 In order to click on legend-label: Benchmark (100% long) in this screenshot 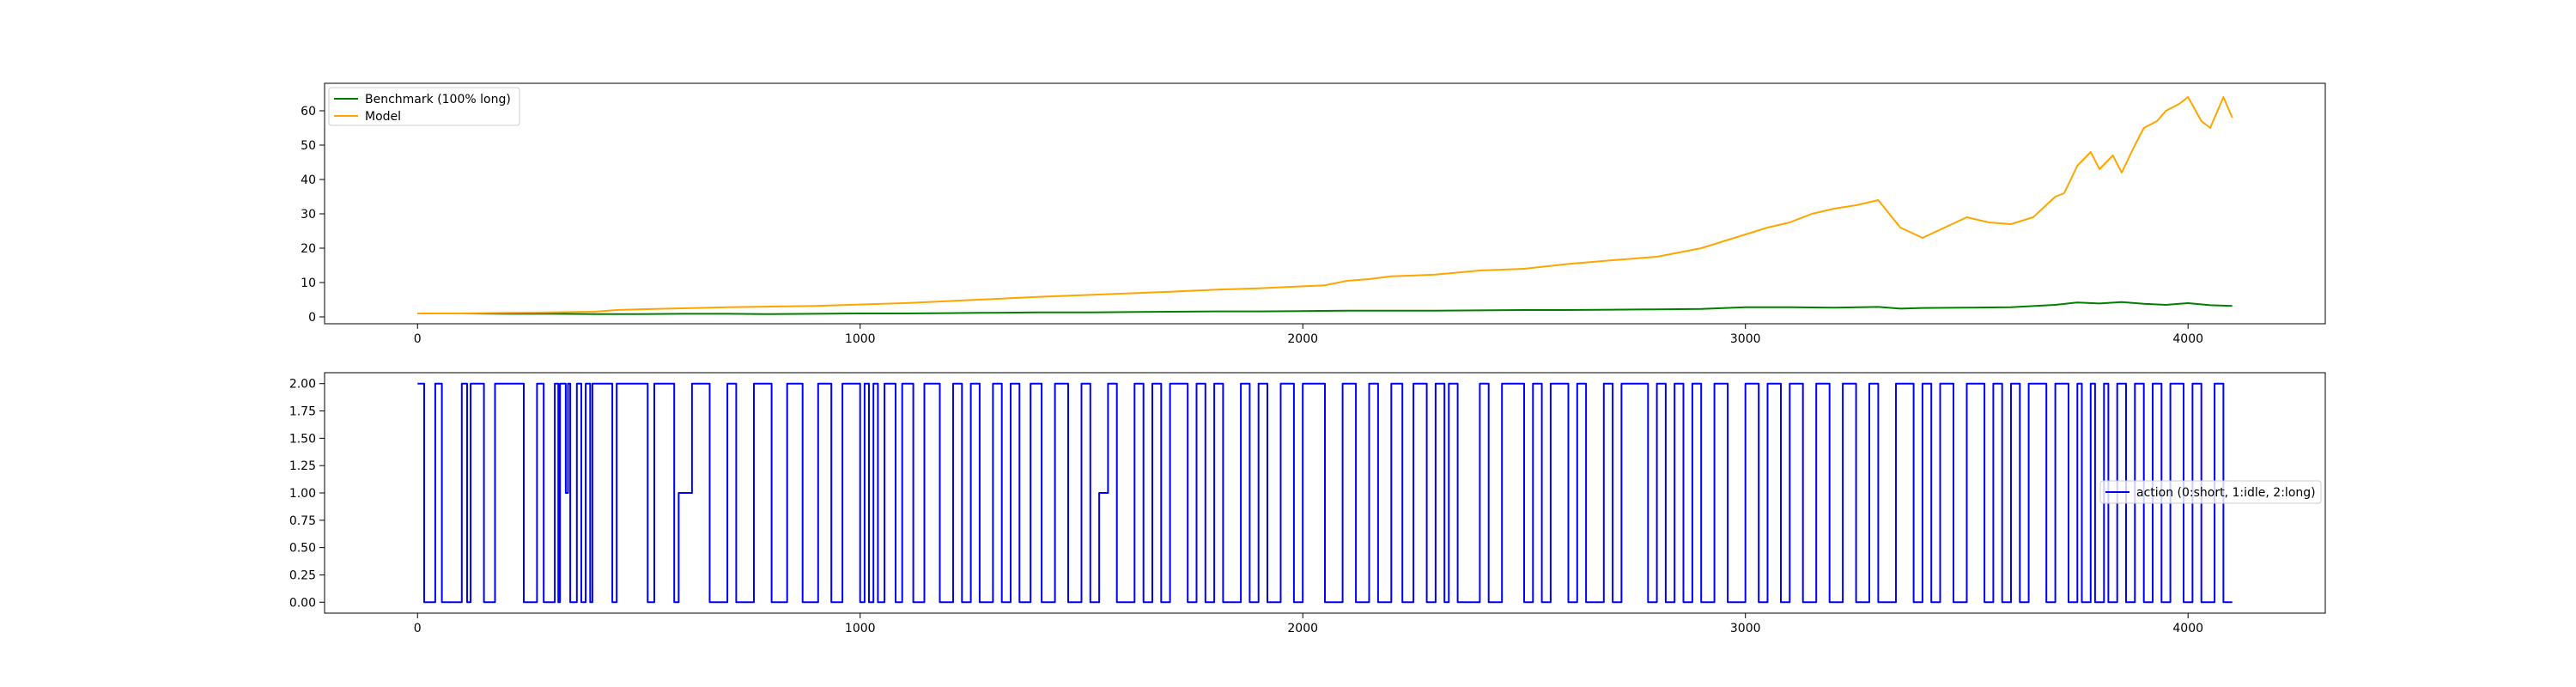, I will do `click(438, 99)`.